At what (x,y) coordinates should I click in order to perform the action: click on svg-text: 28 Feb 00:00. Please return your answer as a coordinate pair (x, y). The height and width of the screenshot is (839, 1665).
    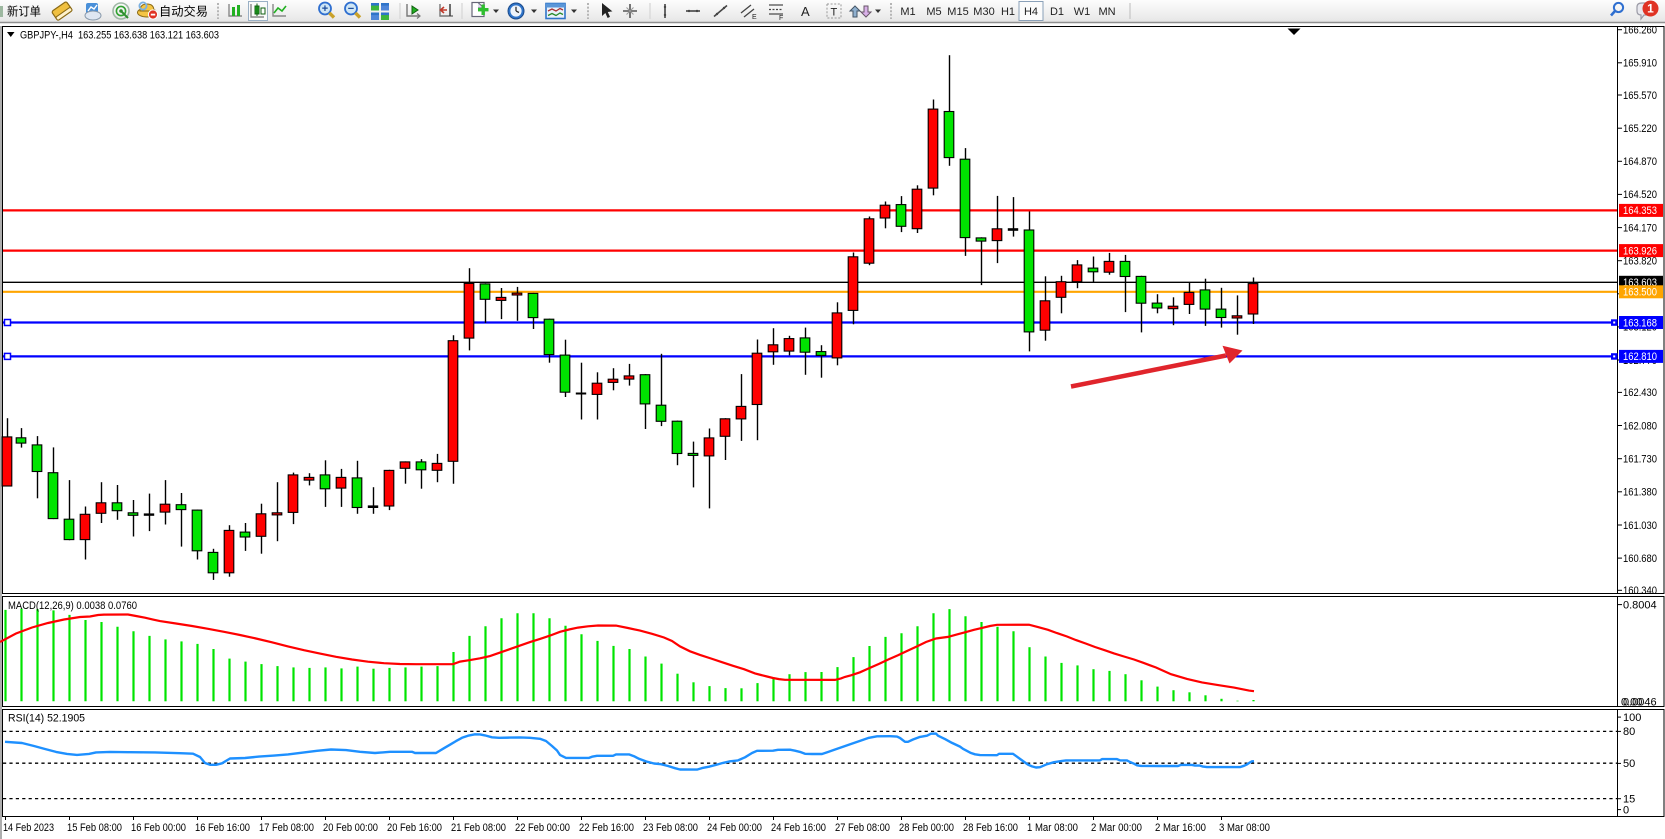
    Looking at the image, I should click on (926, 828).